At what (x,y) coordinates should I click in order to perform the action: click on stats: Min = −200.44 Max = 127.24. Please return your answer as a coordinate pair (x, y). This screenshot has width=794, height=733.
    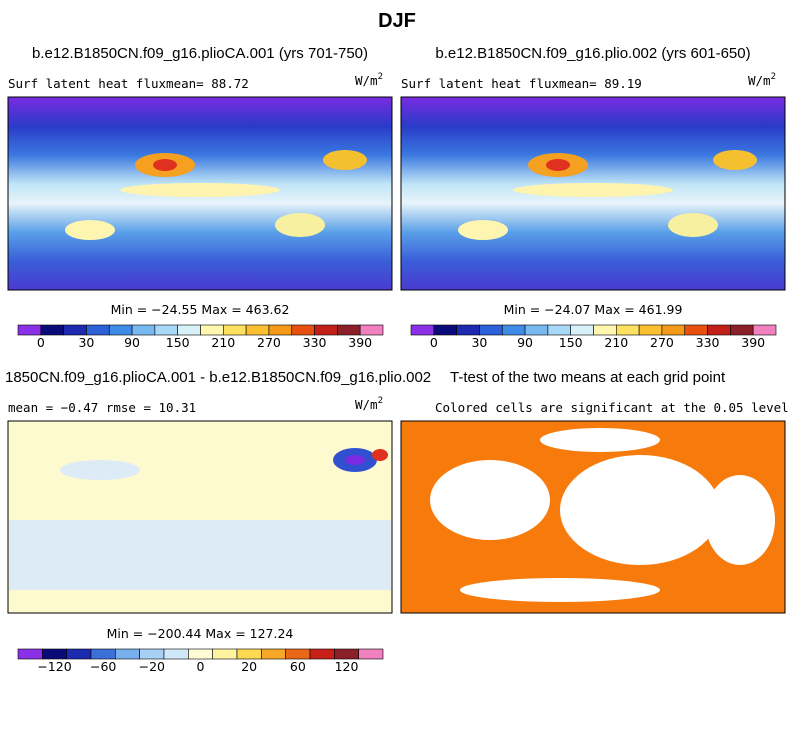
    Looking at the image, I should click on (200, 633).